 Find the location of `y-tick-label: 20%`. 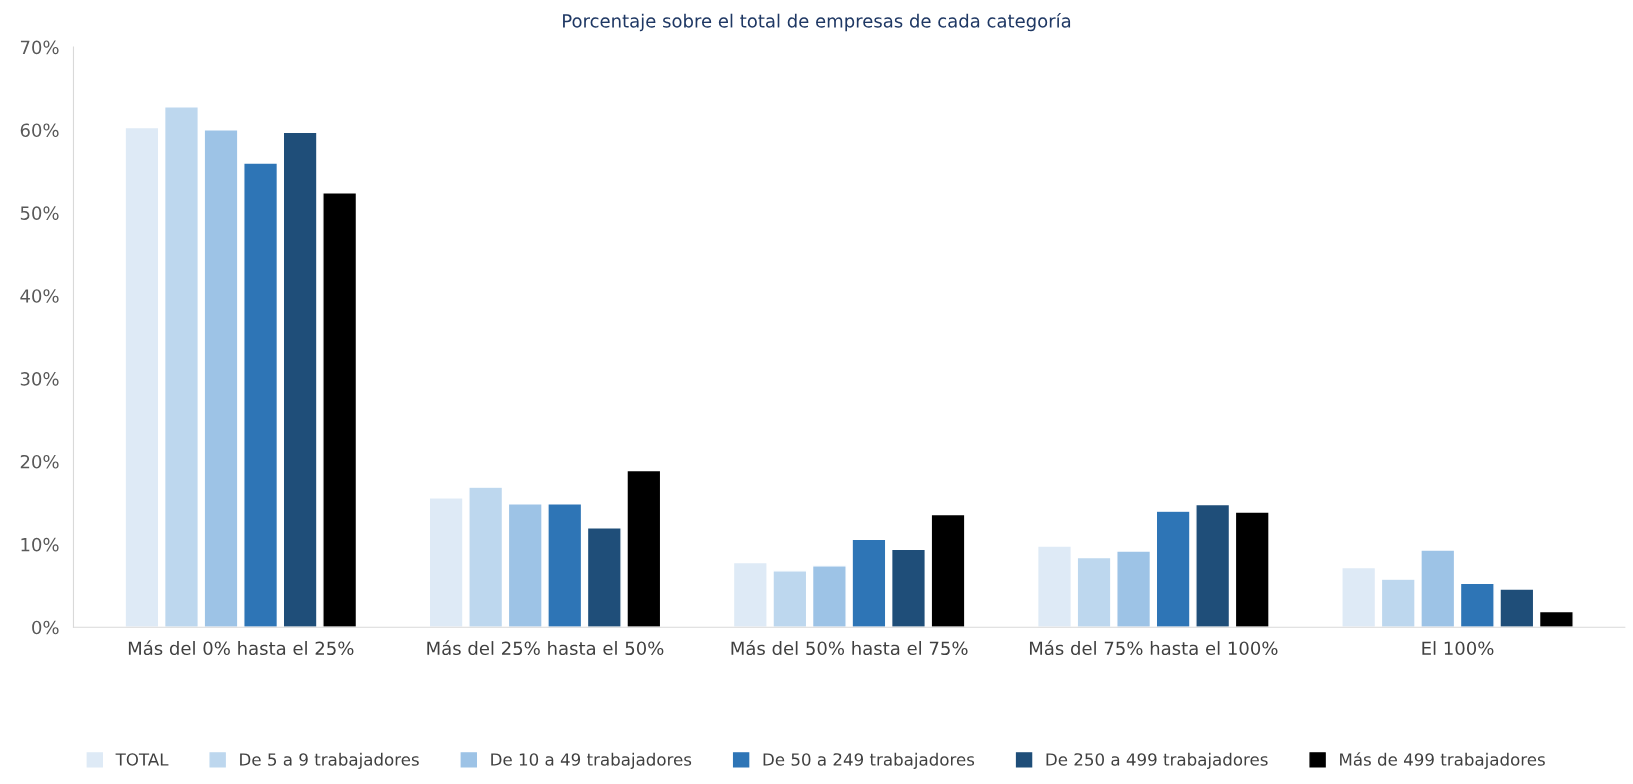

y-tick-label: 20% is located at coordinates (39, 461).